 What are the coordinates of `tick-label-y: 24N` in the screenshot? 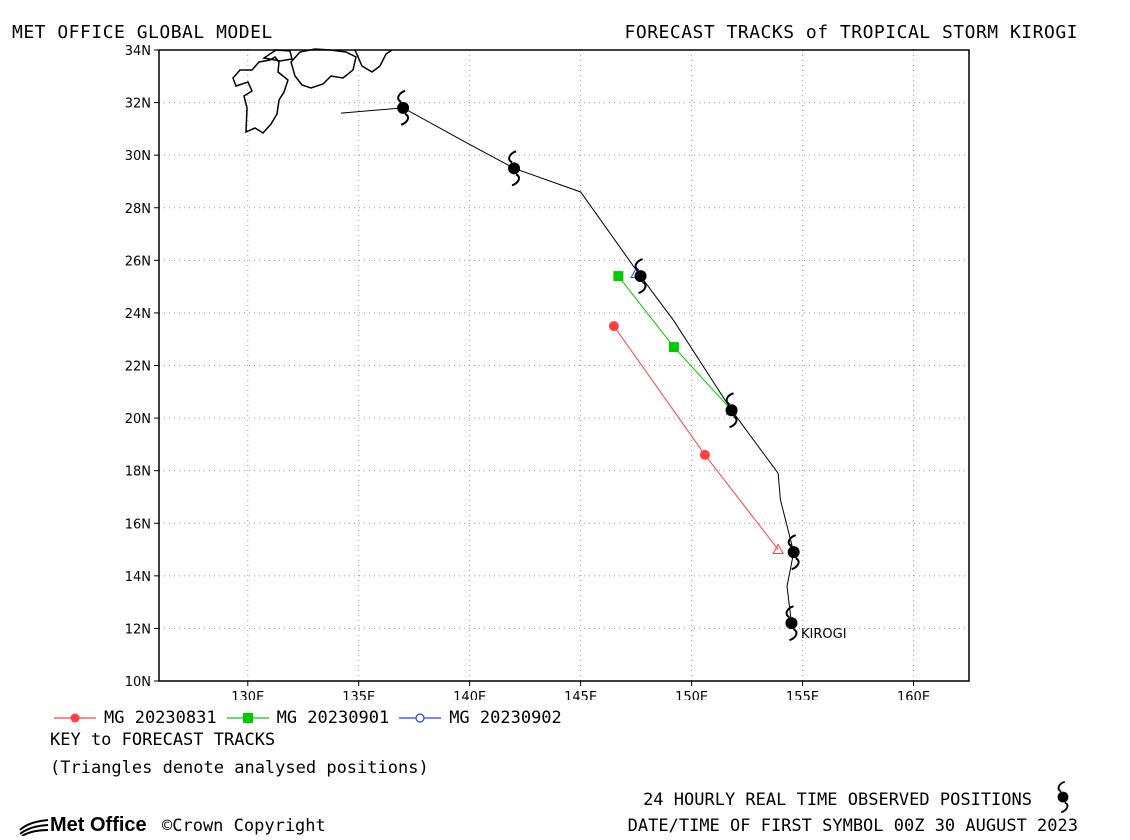 It's located at (138, 314).